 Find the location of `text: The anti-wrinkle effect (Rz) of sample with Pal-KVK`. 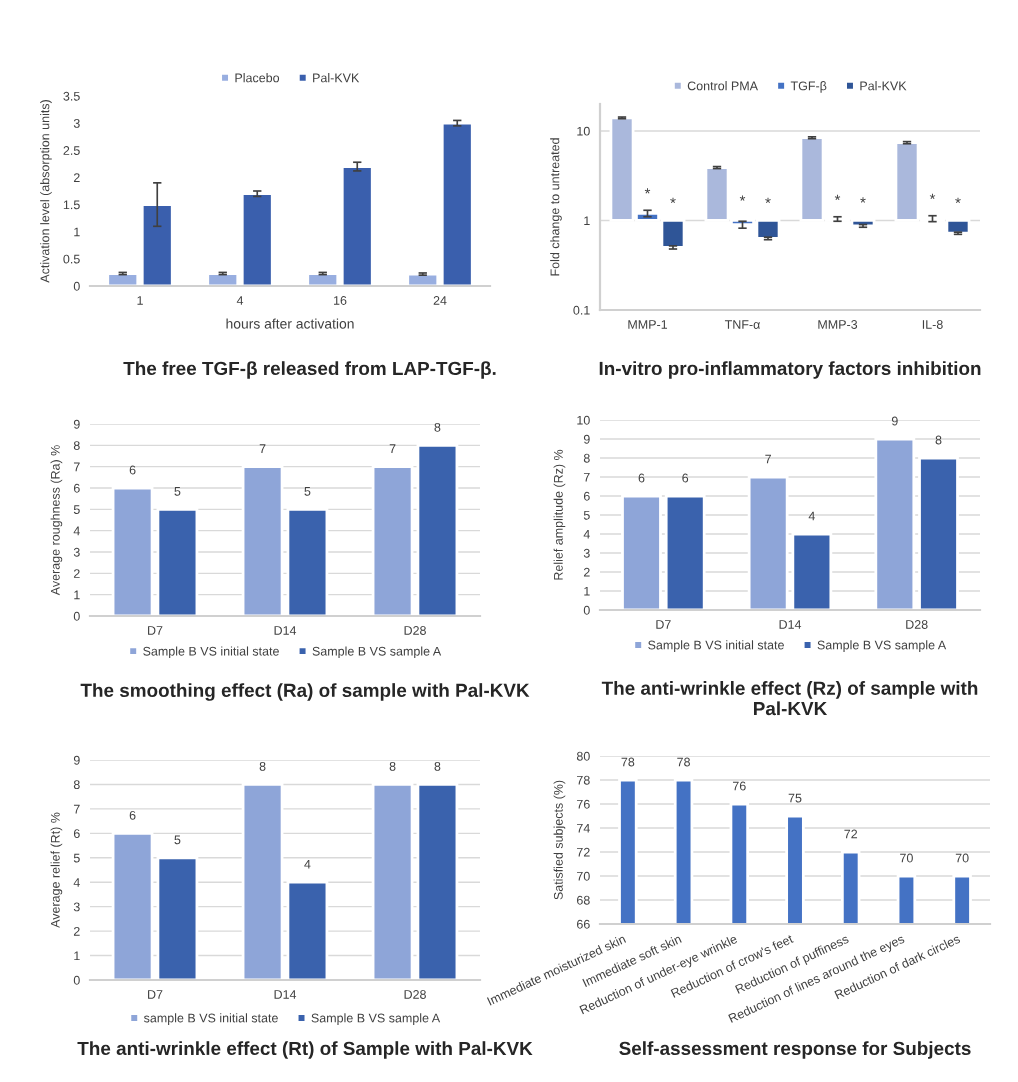

text: The anti-wrinkle effect (Rz) of sample with Pal-KVK is located at coordinates (789, 698).